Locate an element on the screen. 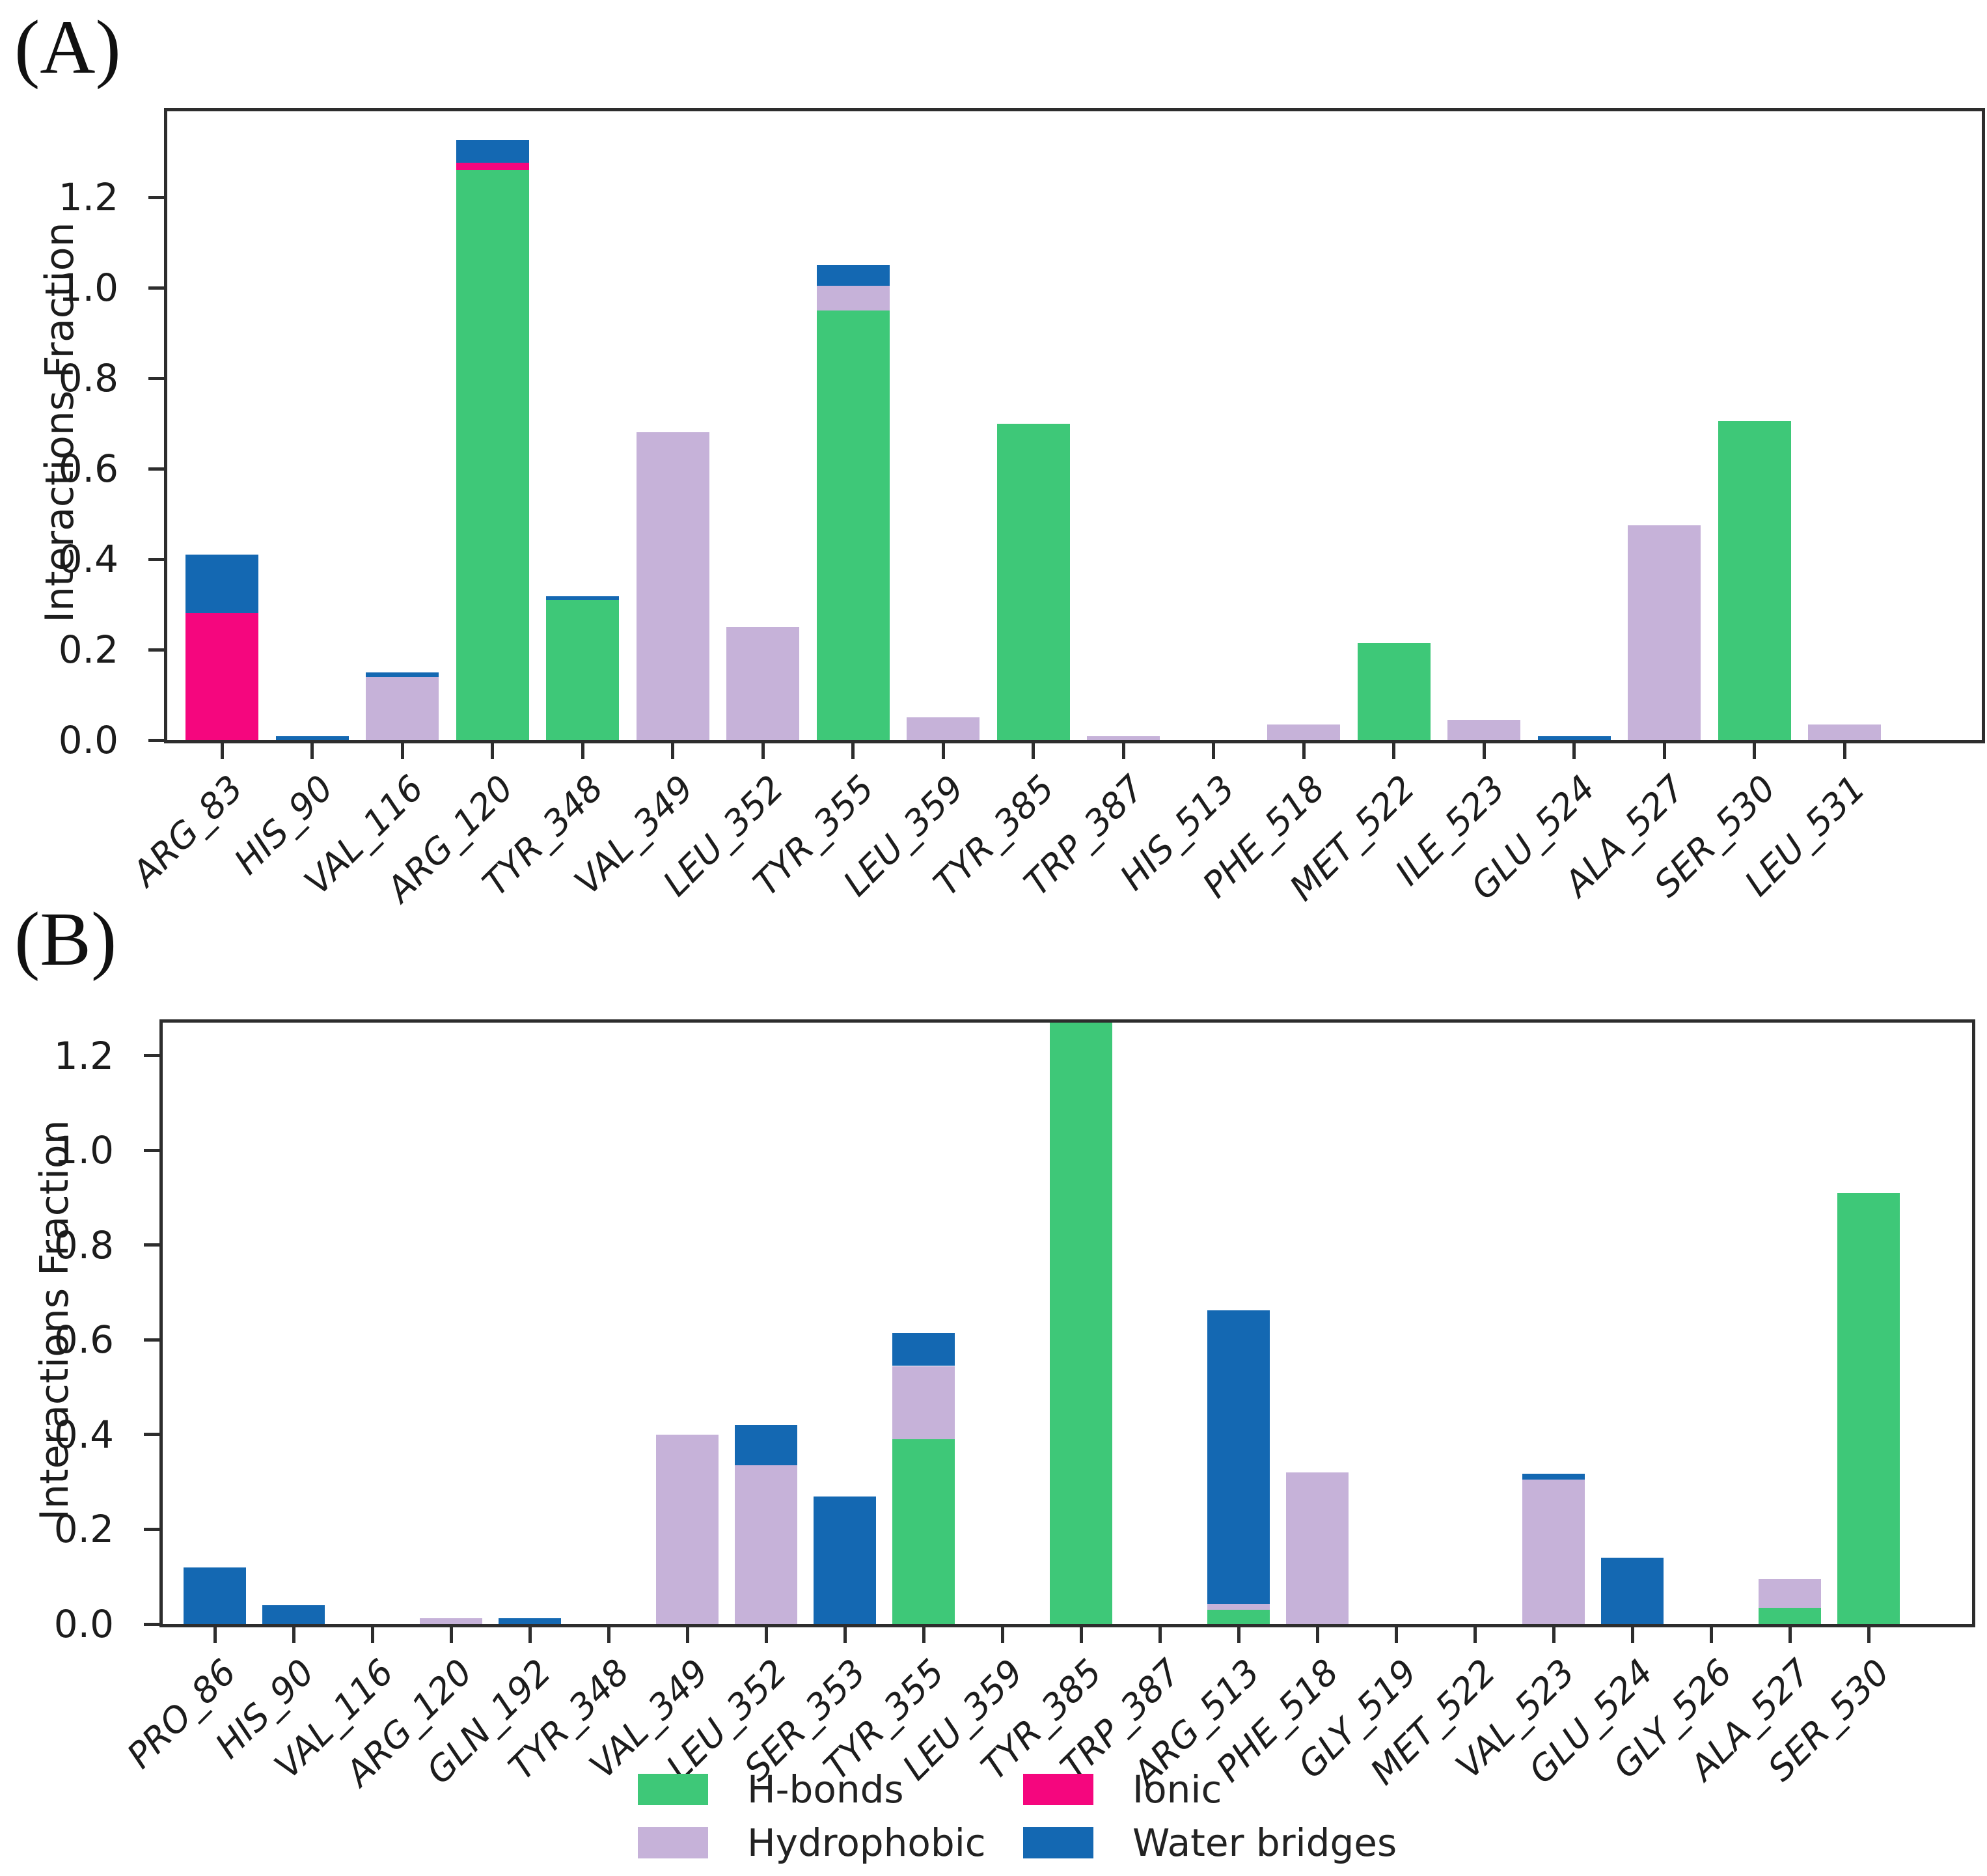 The image size is (1987, 1876). y-tick-label: 0.0 is located at coordinates (83, 1624).